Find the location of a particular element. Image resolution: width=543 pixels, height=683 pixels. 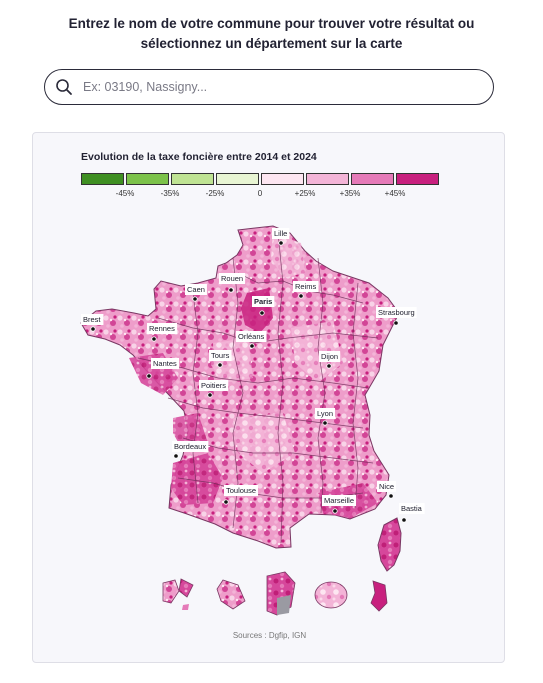

city-label: Strasbourg is located at coordinates (396, 312).